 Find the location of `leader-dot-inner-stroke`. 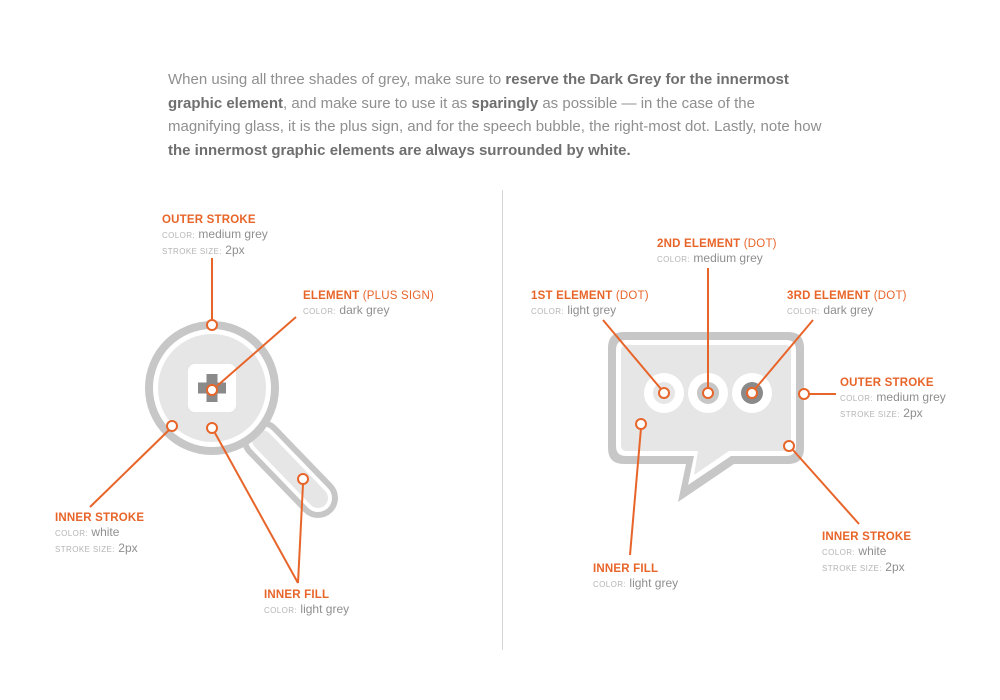

leader-dot-inner-stroke is located at coordinates (172, 426).